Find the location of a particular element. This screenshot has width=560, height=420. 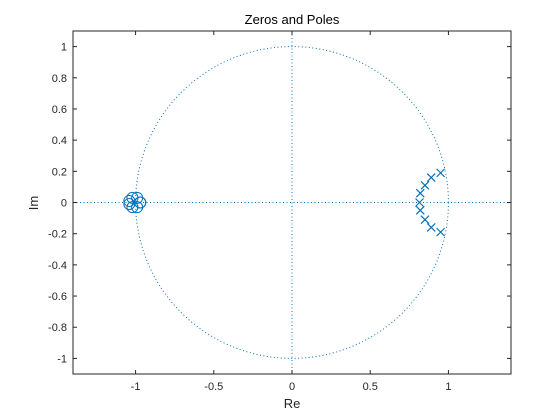

y-tick-label: 1 is located at coordinates (64, 48).